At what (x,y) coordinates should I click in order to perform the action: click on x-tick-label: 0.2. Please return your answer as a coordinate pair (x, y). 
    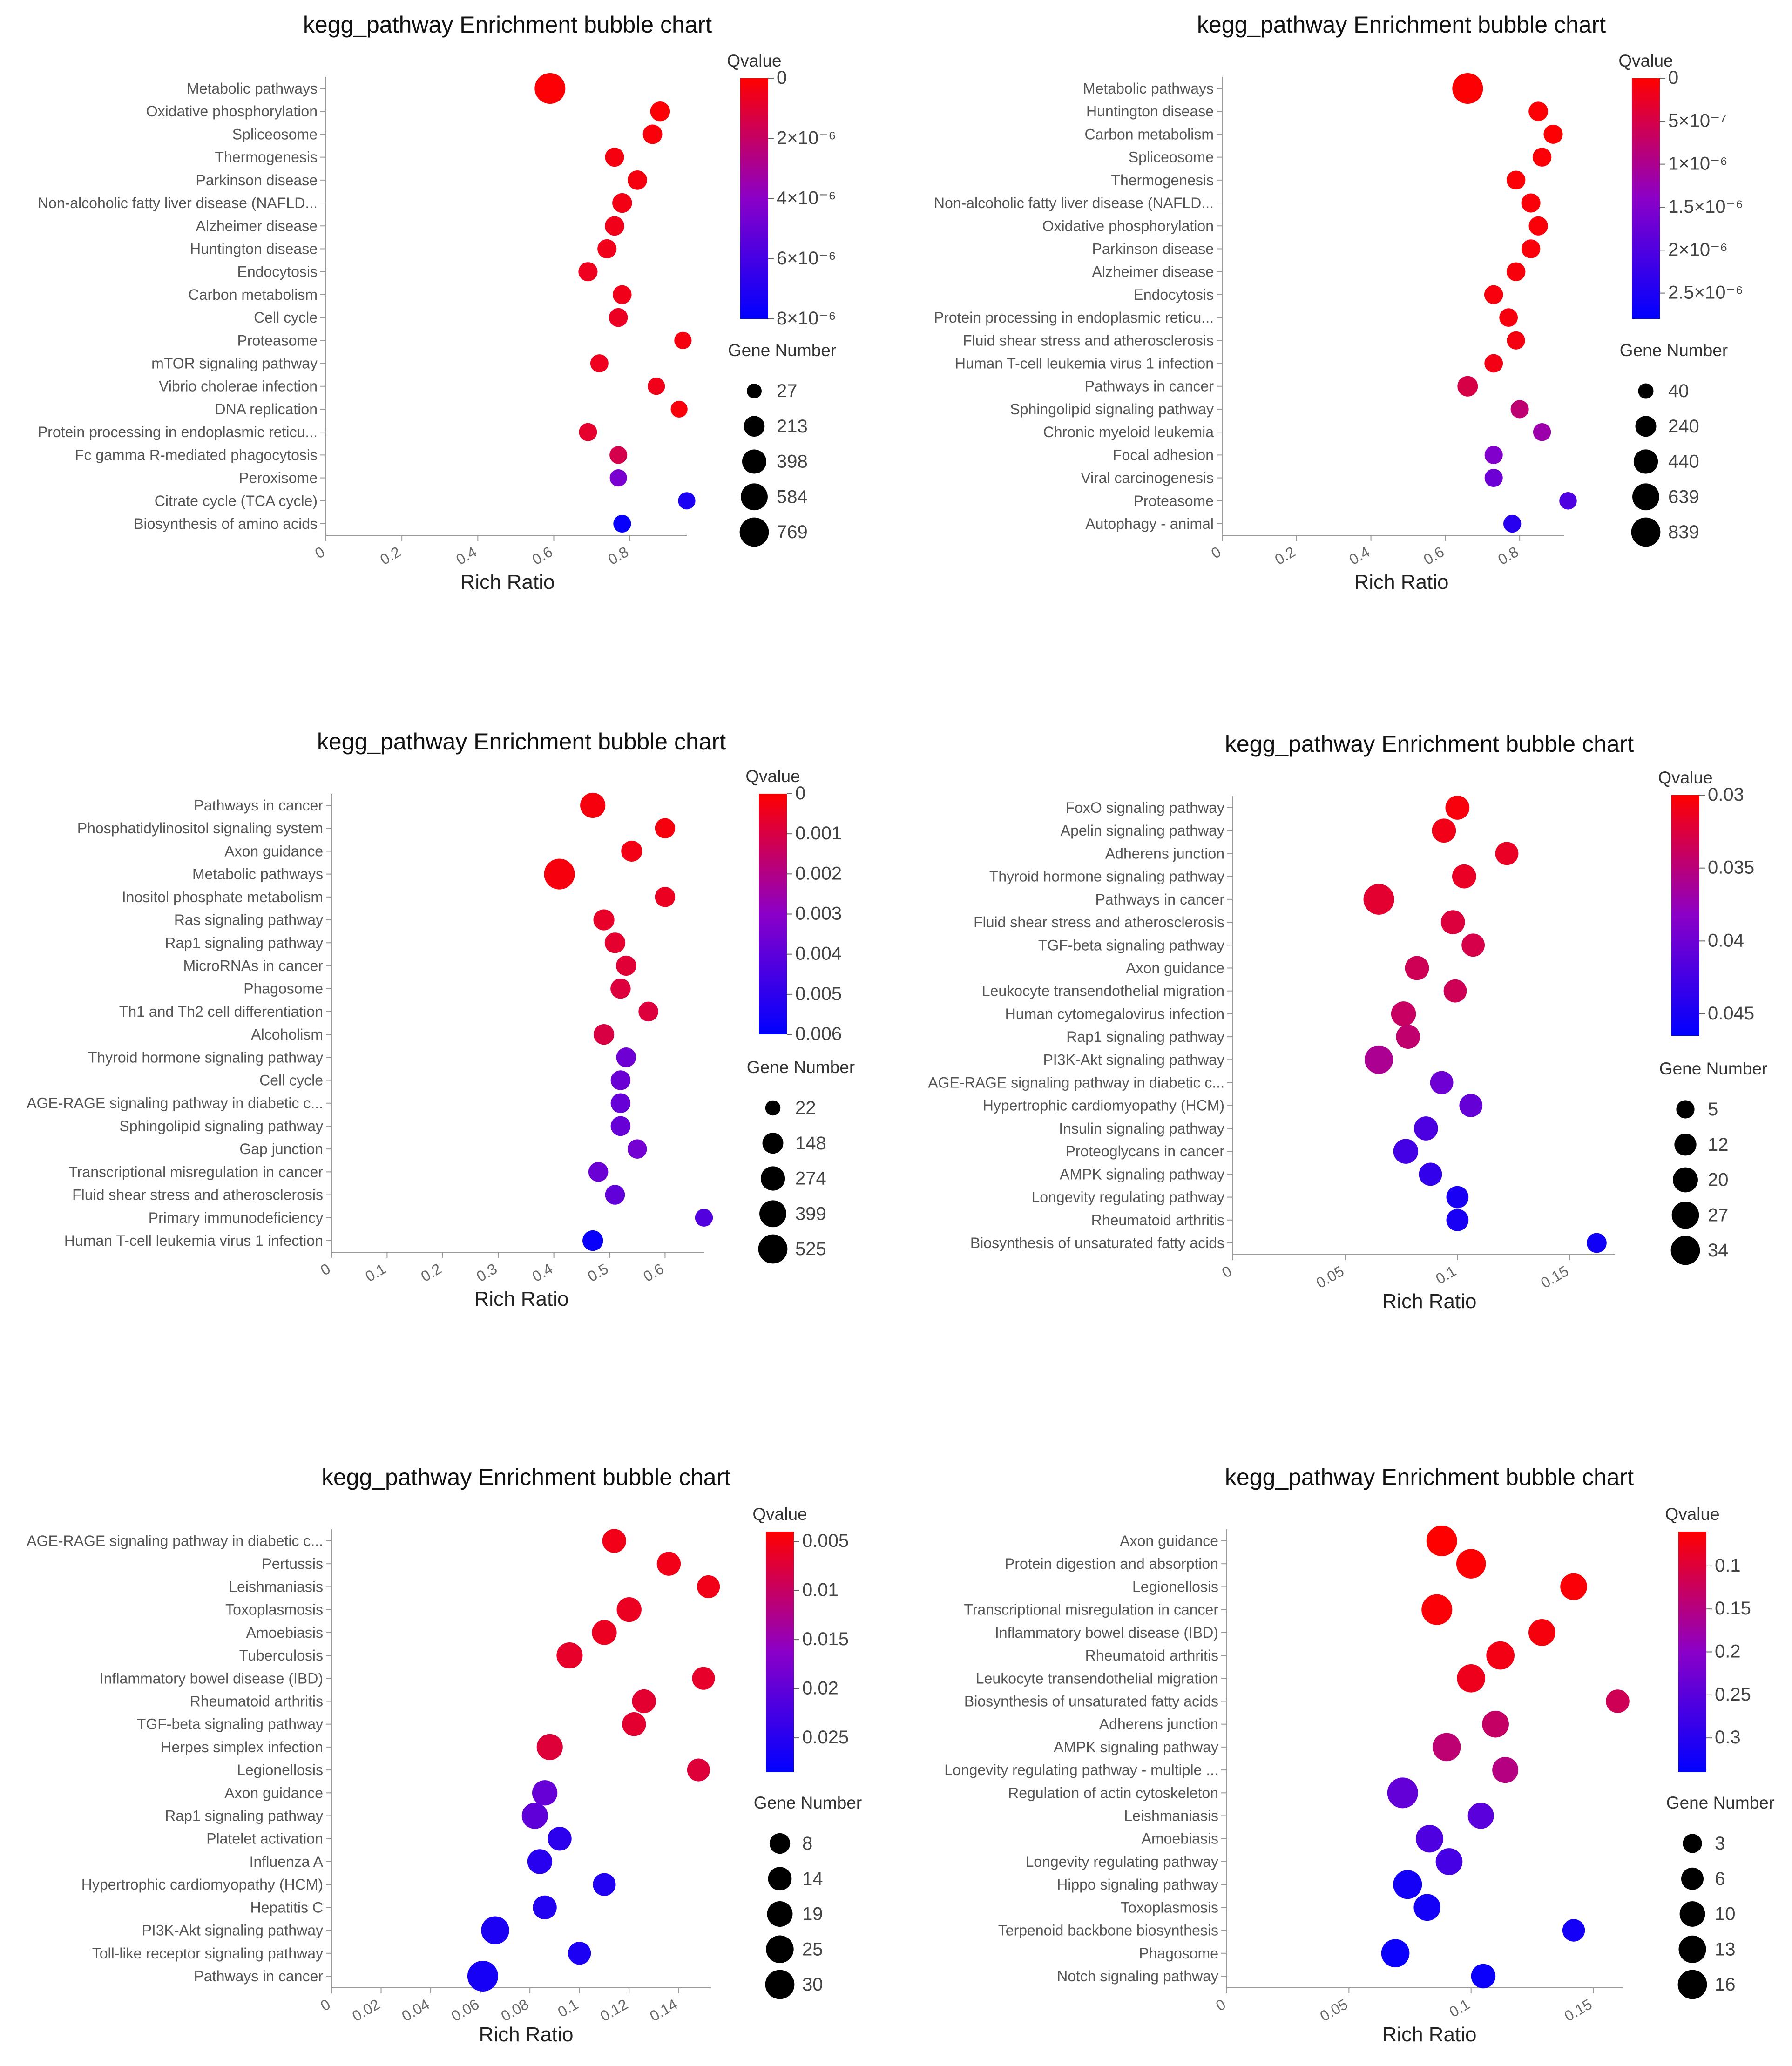
    Looking at the image, I should click on (1285, 555).